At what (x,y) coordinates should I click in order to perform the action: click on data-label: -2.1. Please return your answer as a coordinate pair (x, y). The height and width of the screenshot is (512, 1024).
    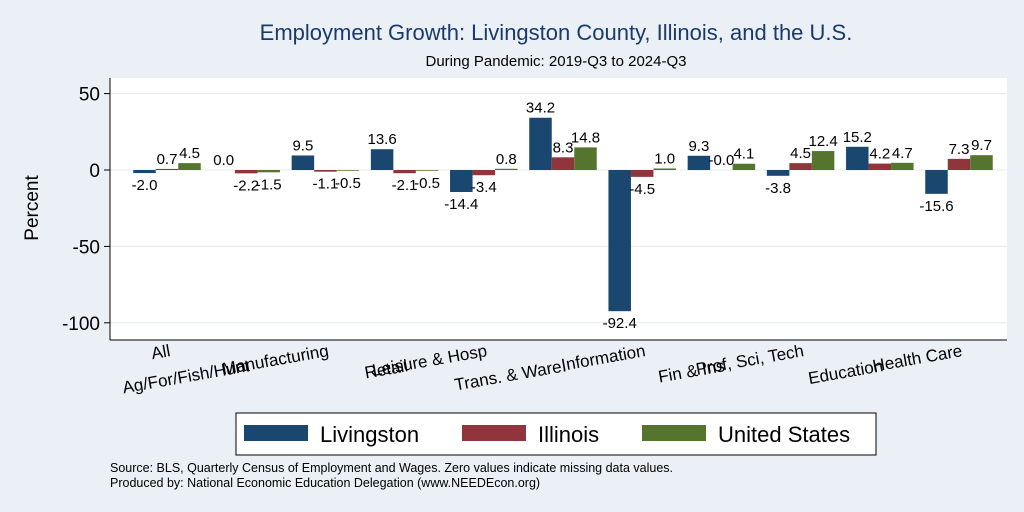
    Looking at the image, I should click on (405, 185).